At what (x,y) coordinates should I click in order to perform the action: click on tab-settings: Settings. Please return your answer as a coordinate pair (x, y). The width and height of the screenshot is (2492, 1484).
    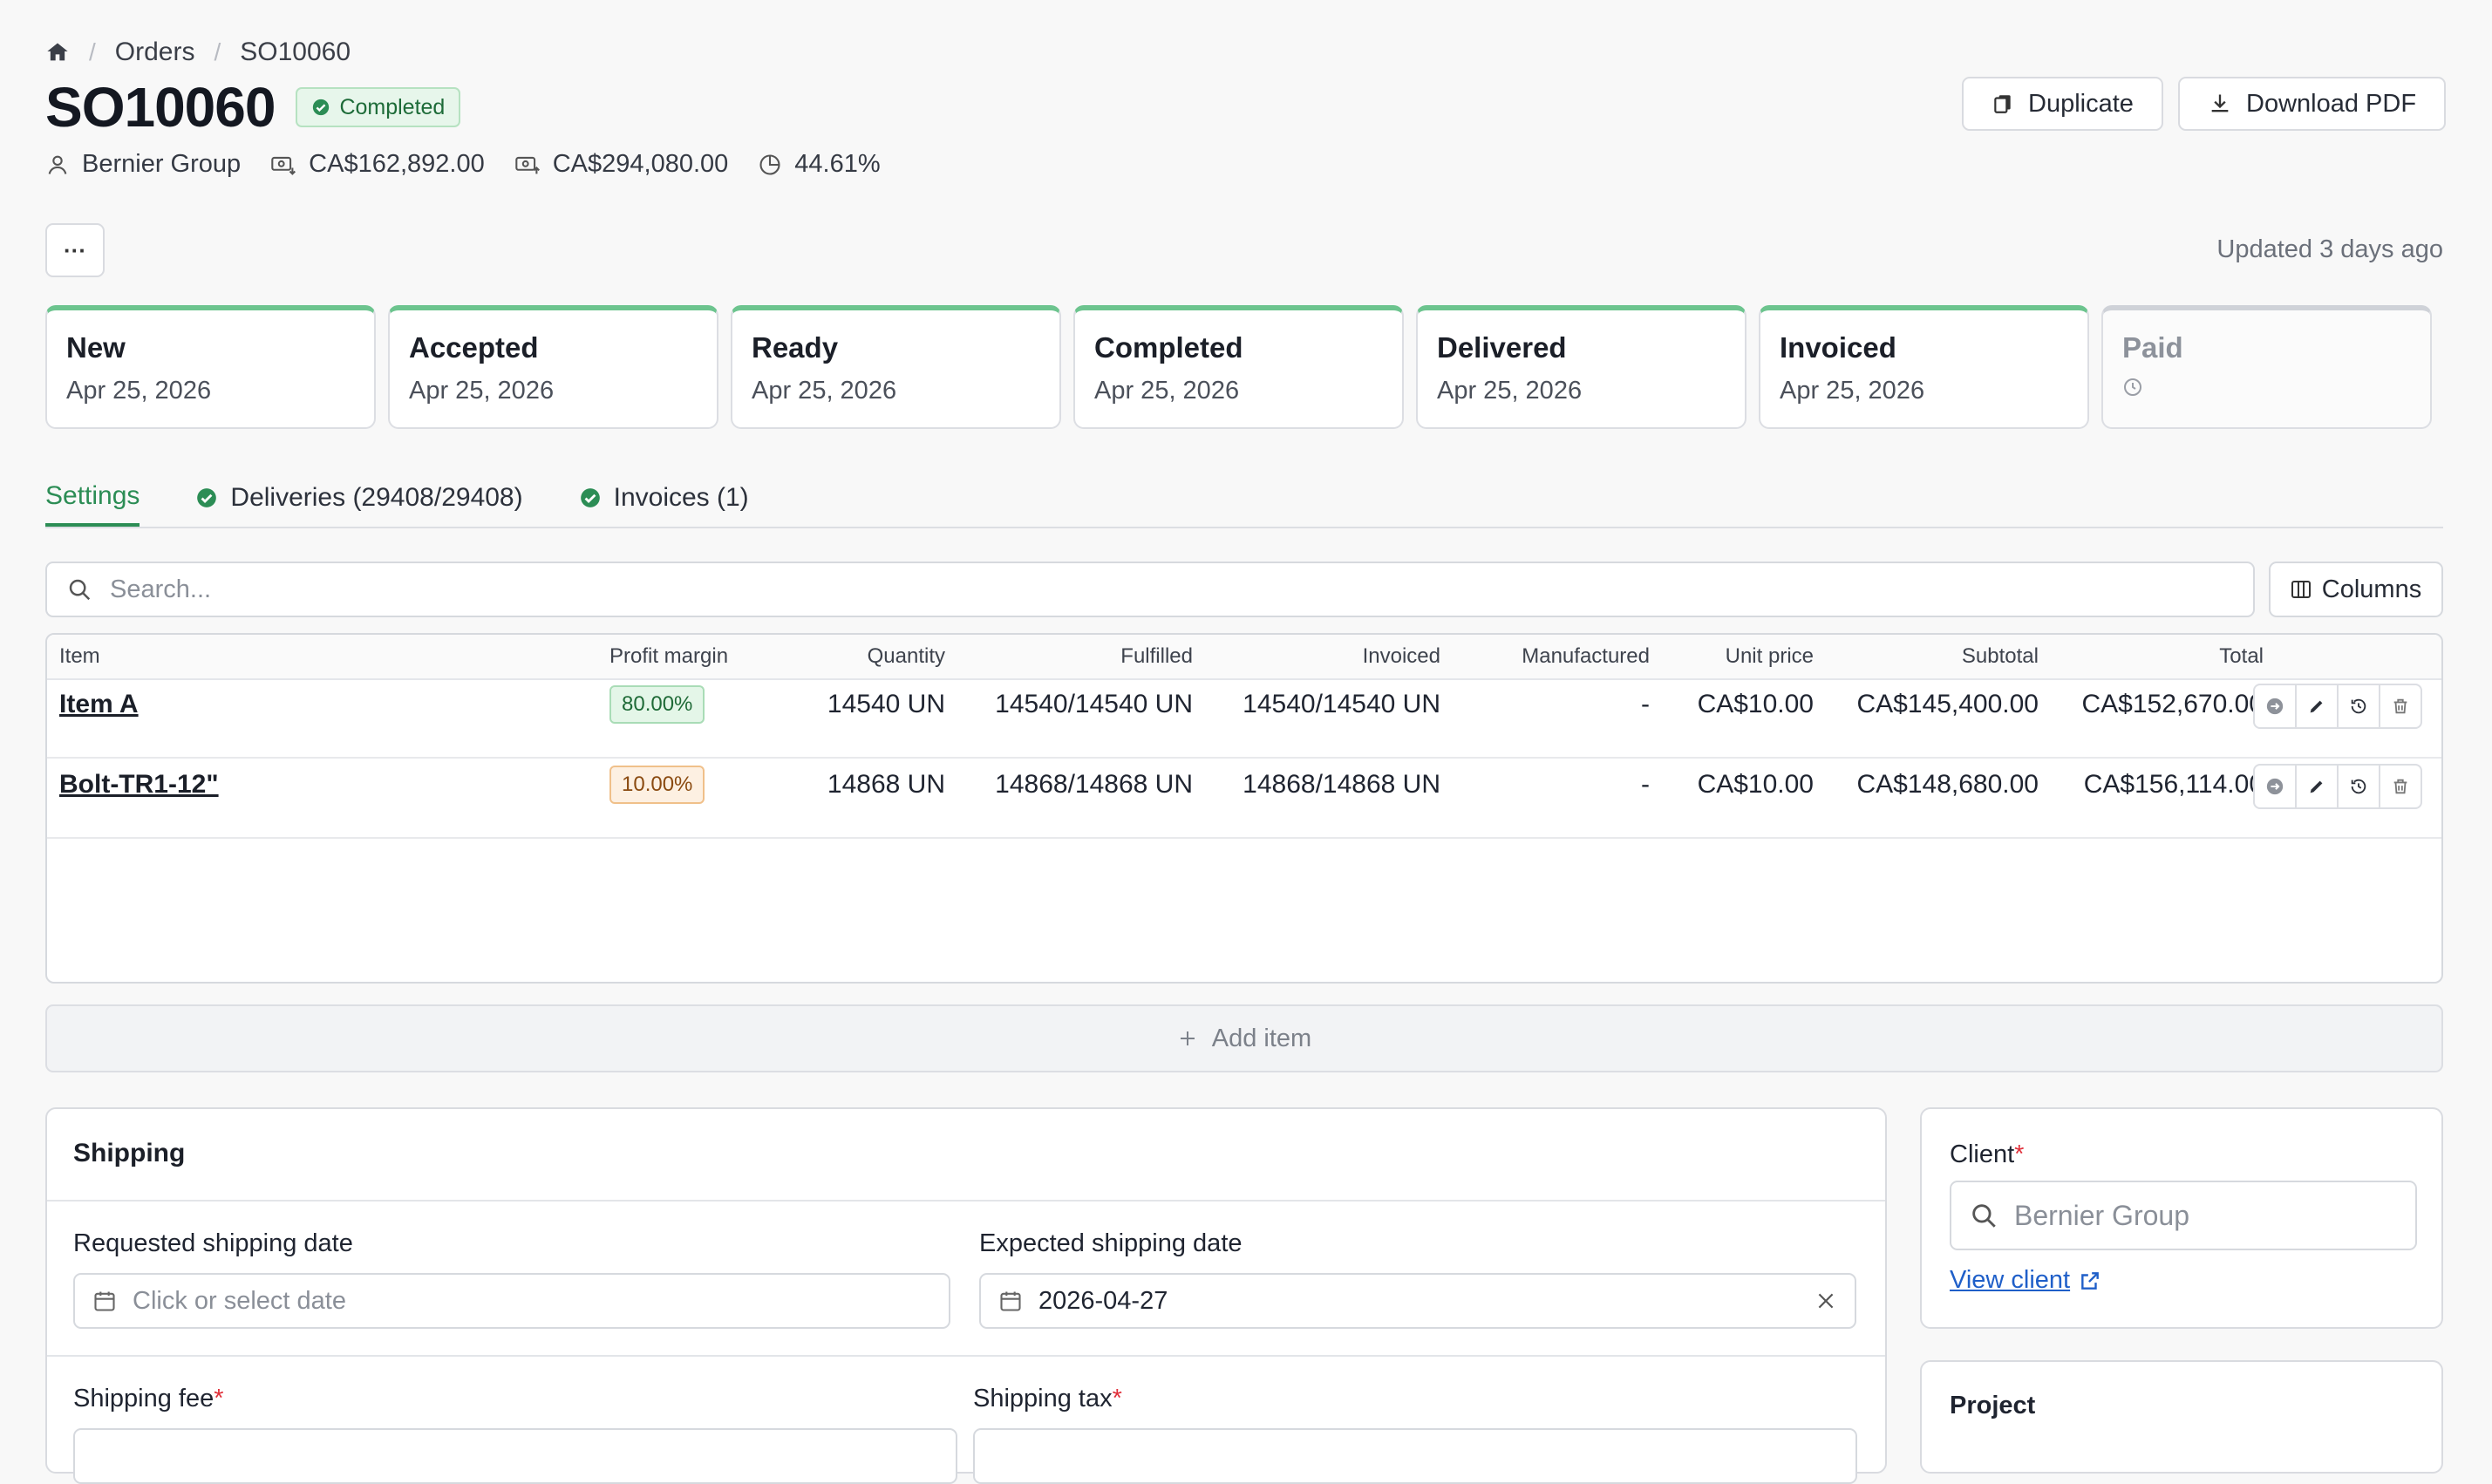
    Looking at the image, I should click on (92, 498).